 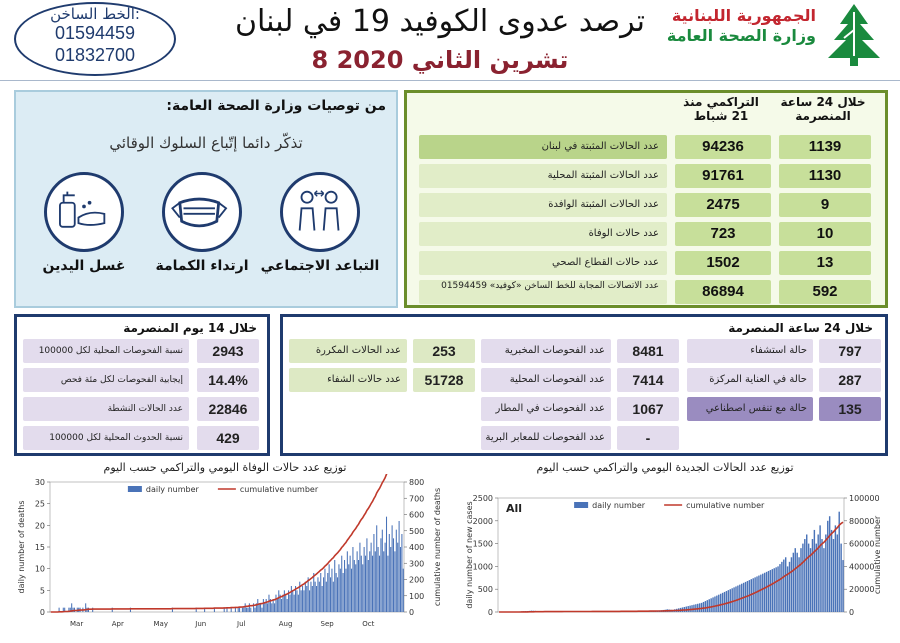 I want to click on tests-label: عدد الفحوصات للمعابر البرية, so click(x=546, y=438).